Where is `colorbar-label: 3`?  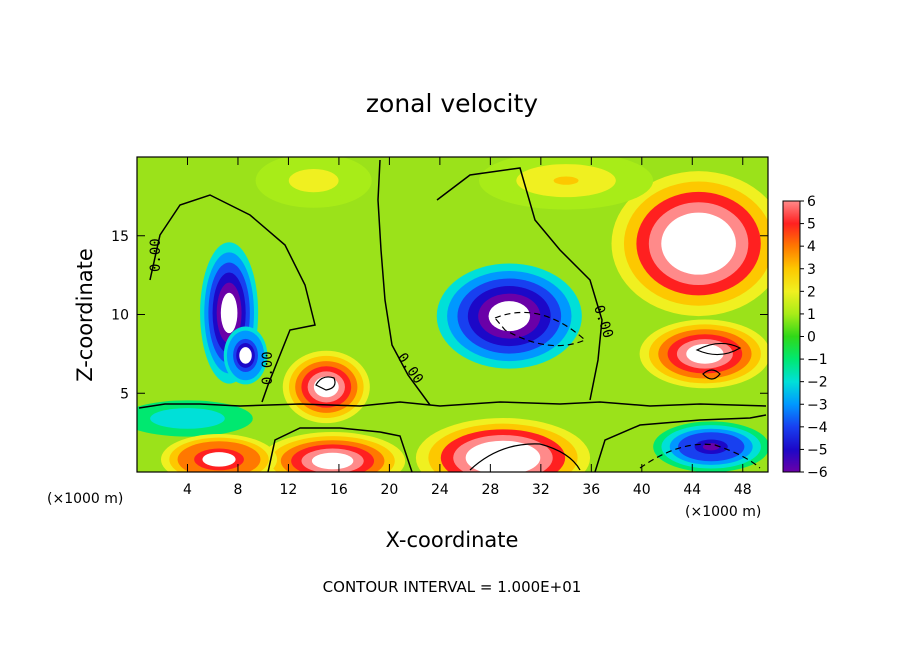
colorbar-label: 3 is located at coordinates (811, 270).